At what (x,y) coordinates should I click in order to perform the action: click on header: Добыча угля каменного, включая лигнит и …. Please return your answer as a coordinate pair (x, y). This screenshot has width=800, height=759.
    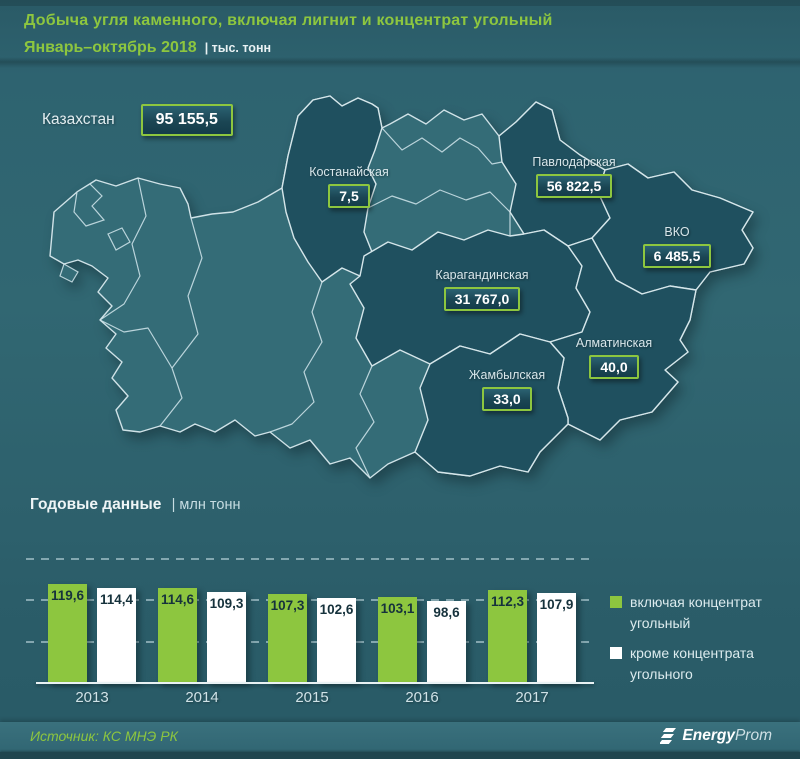
    Looking at the image, I should click on (402, 34).